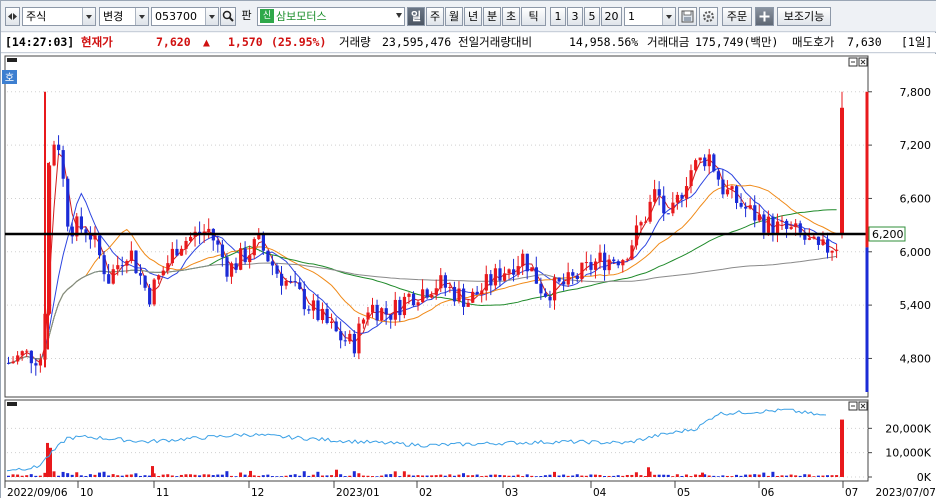 Image resolution: width=936 pixels, height=498 pixels. What do you see at coordinates (804, 16) in the screenshot?
I see `aux-function-button: 보조기능` at bounding box center [804, 16].